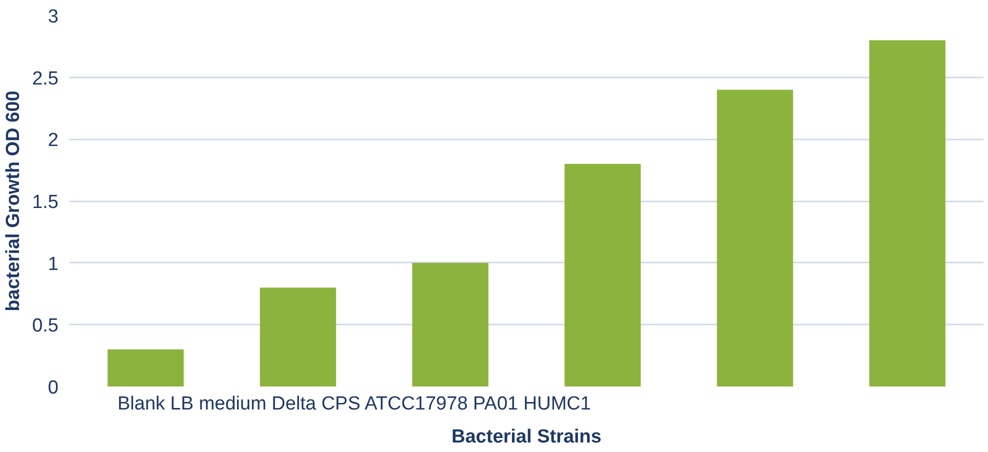  I want to click on y-tick-label: 1.5, so click(45, 202).